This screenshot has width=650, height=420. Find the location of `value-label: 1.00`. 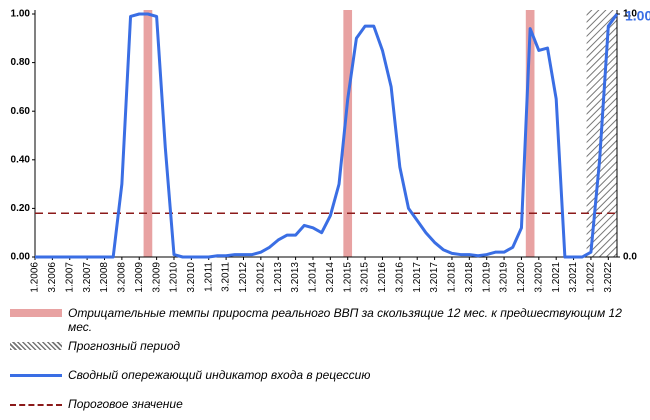

value-label: 1.00 is located at coordinates (637, 16).